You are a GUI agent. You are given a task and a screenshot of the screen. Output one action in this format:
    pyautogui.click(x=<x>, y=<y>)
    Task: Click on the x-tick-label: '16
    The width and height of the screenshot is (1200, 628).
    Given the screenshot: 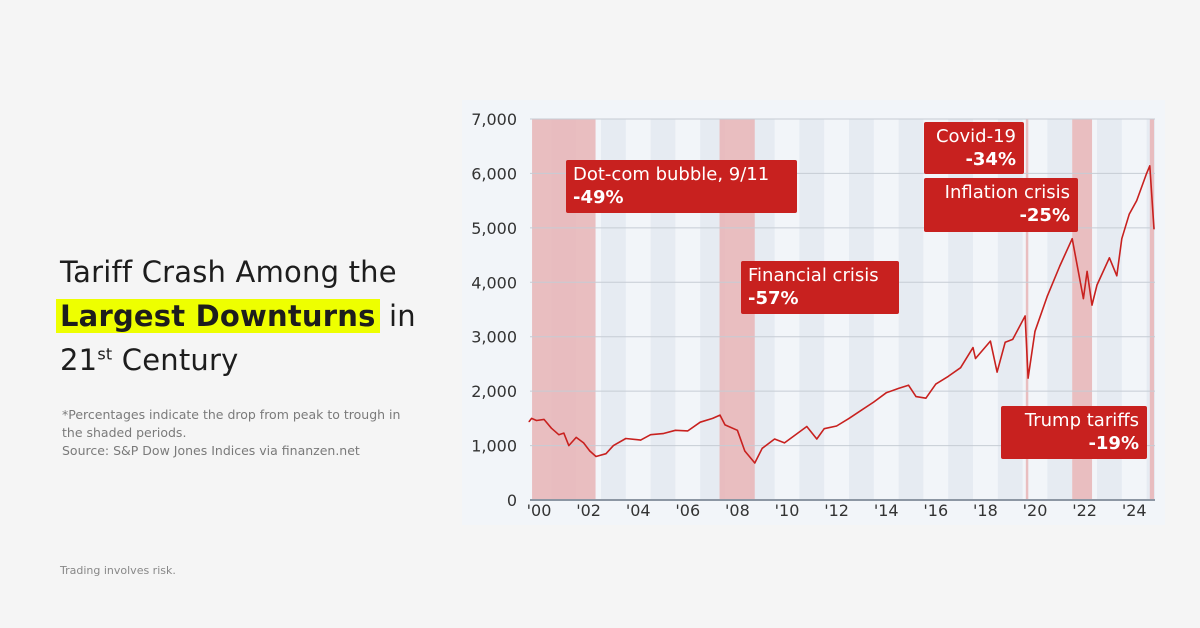 What is the action you would take?
    pyautogui.click(x=935, y=510)
    